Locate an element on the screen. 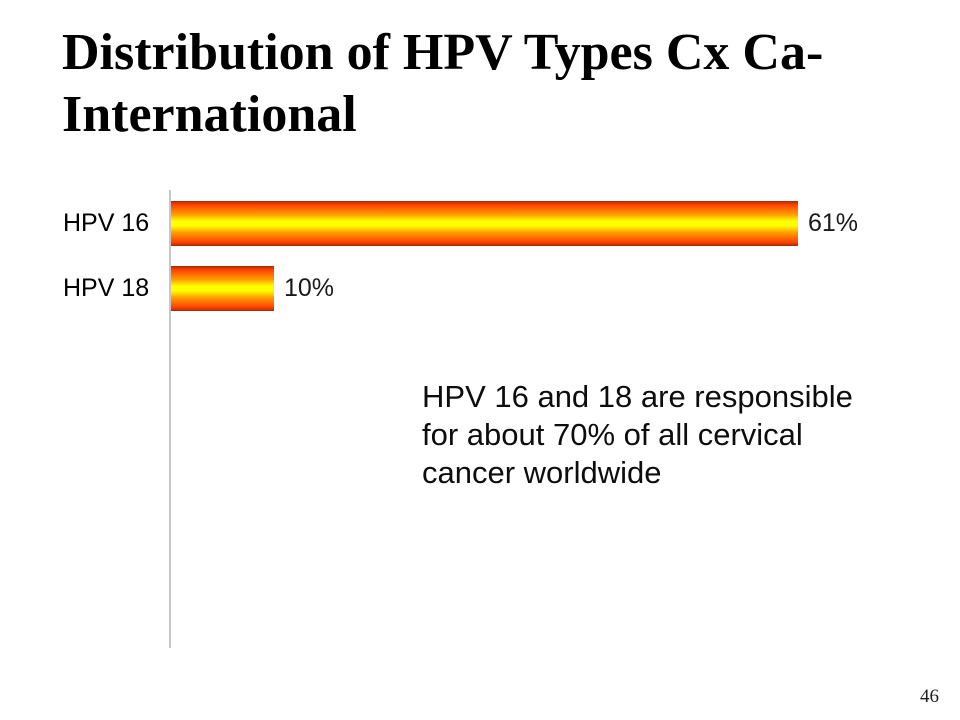  value-label: 10% is located at coordinates (309, 288).